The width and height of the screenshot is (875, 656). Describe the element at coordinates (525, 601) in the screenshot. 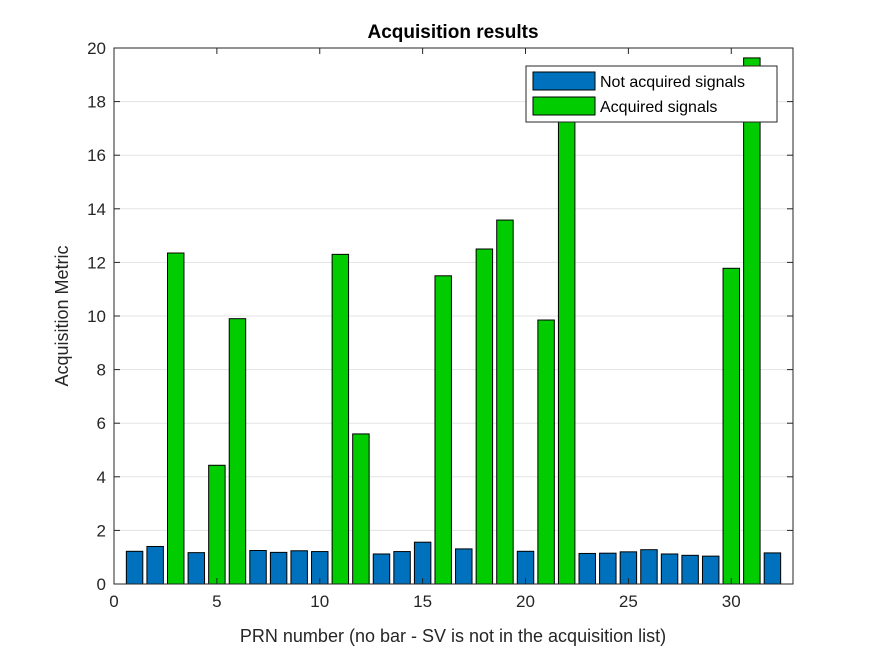

I see `x-tick-label: 20` at that location.